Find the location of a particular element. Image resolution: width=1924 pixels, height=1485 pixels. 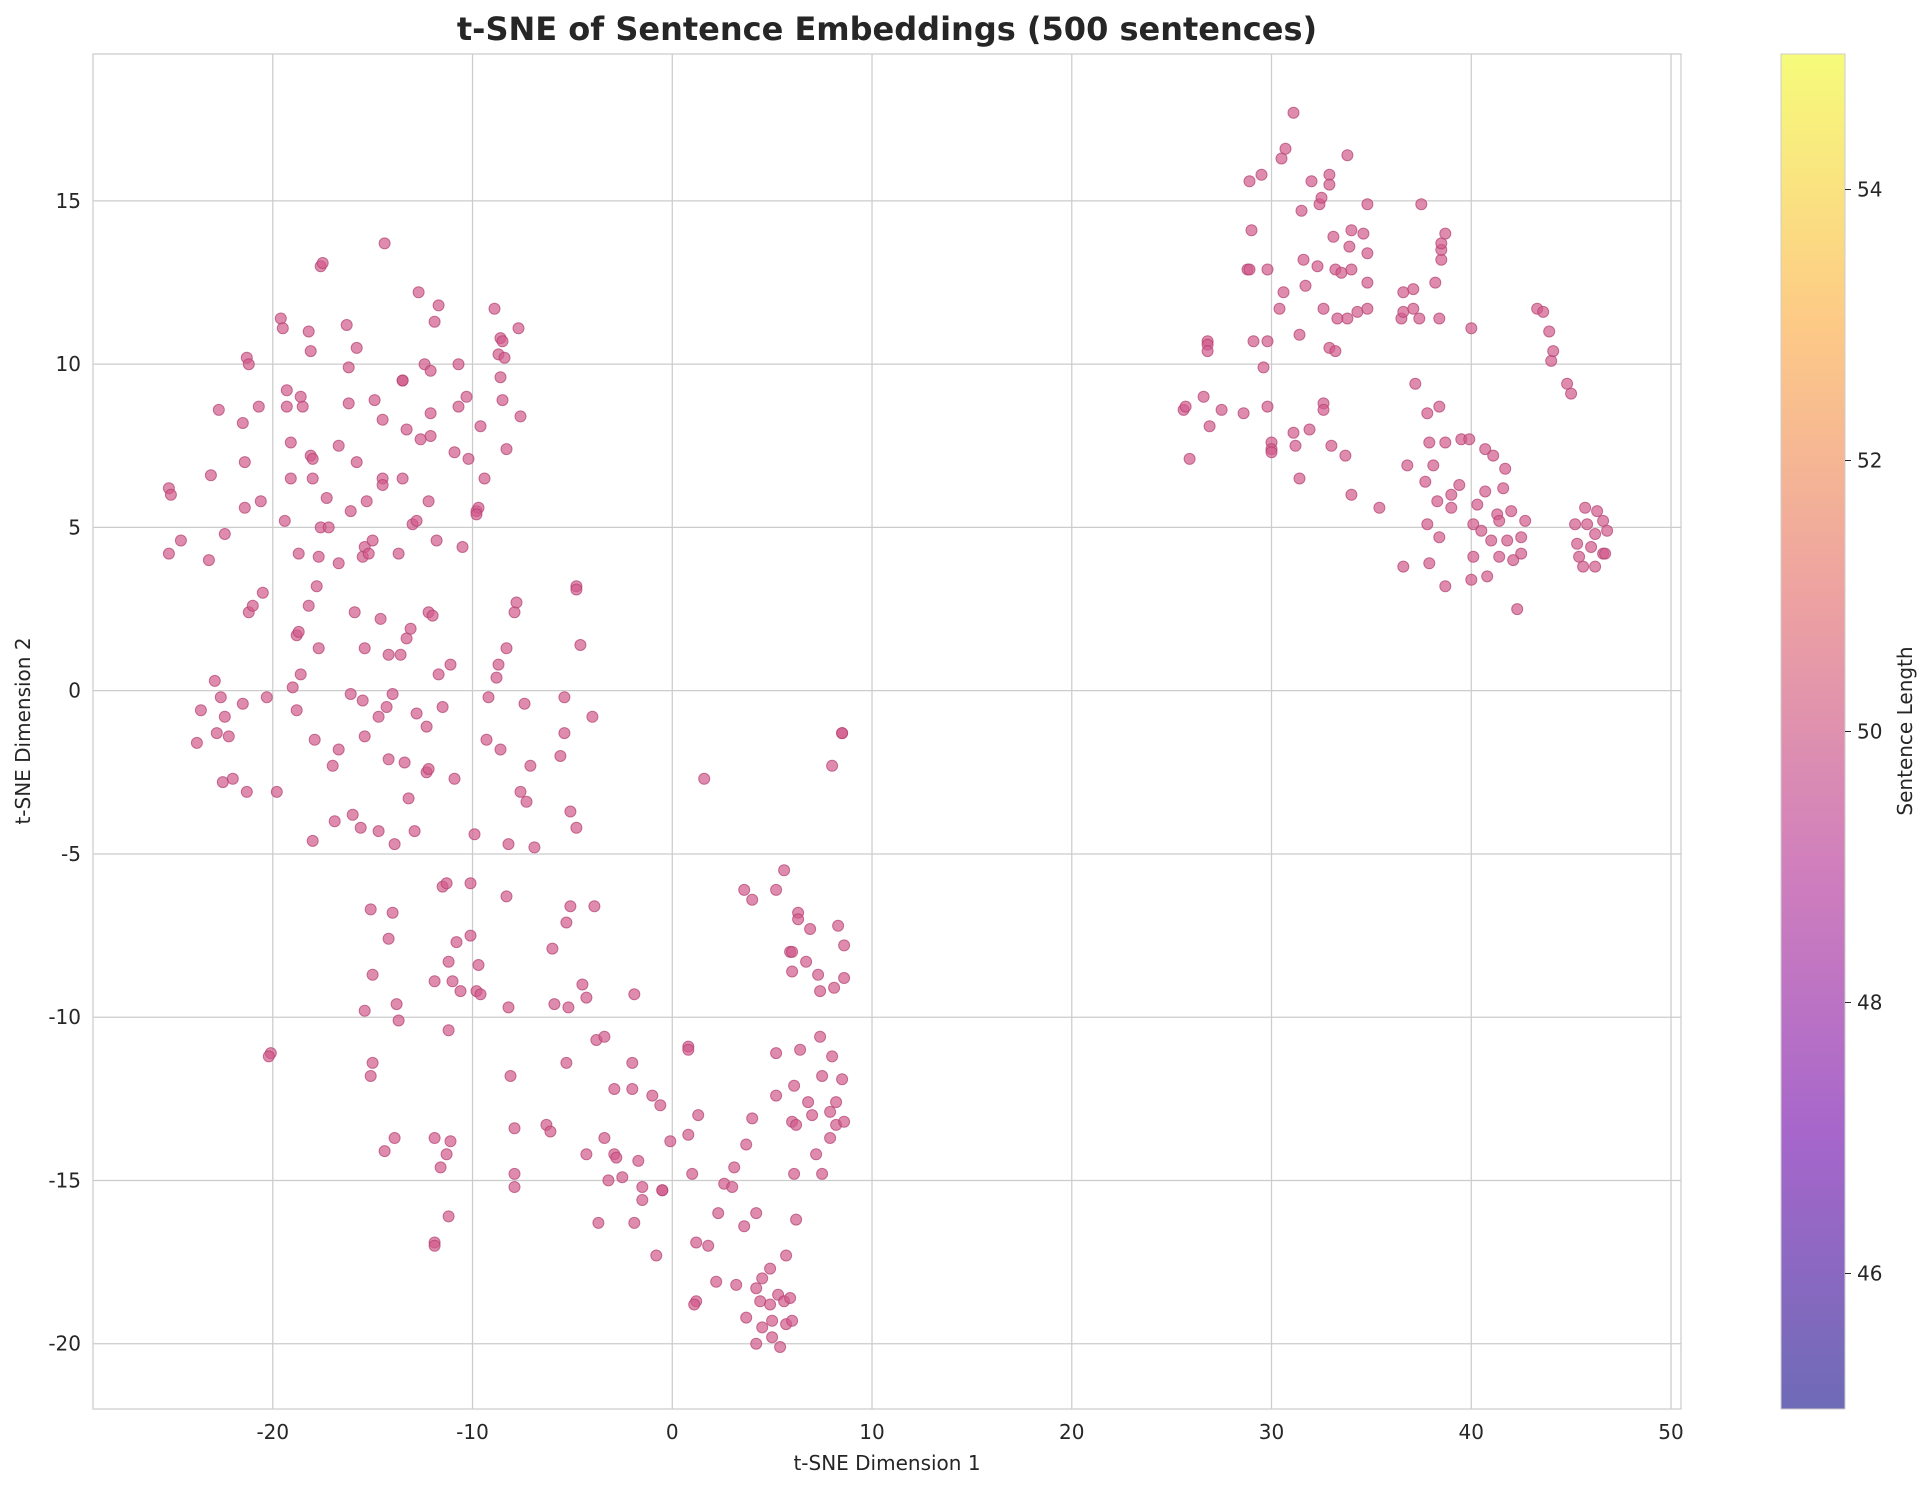

x-tick-label: 20 is located at coordinates (1071, 1432).